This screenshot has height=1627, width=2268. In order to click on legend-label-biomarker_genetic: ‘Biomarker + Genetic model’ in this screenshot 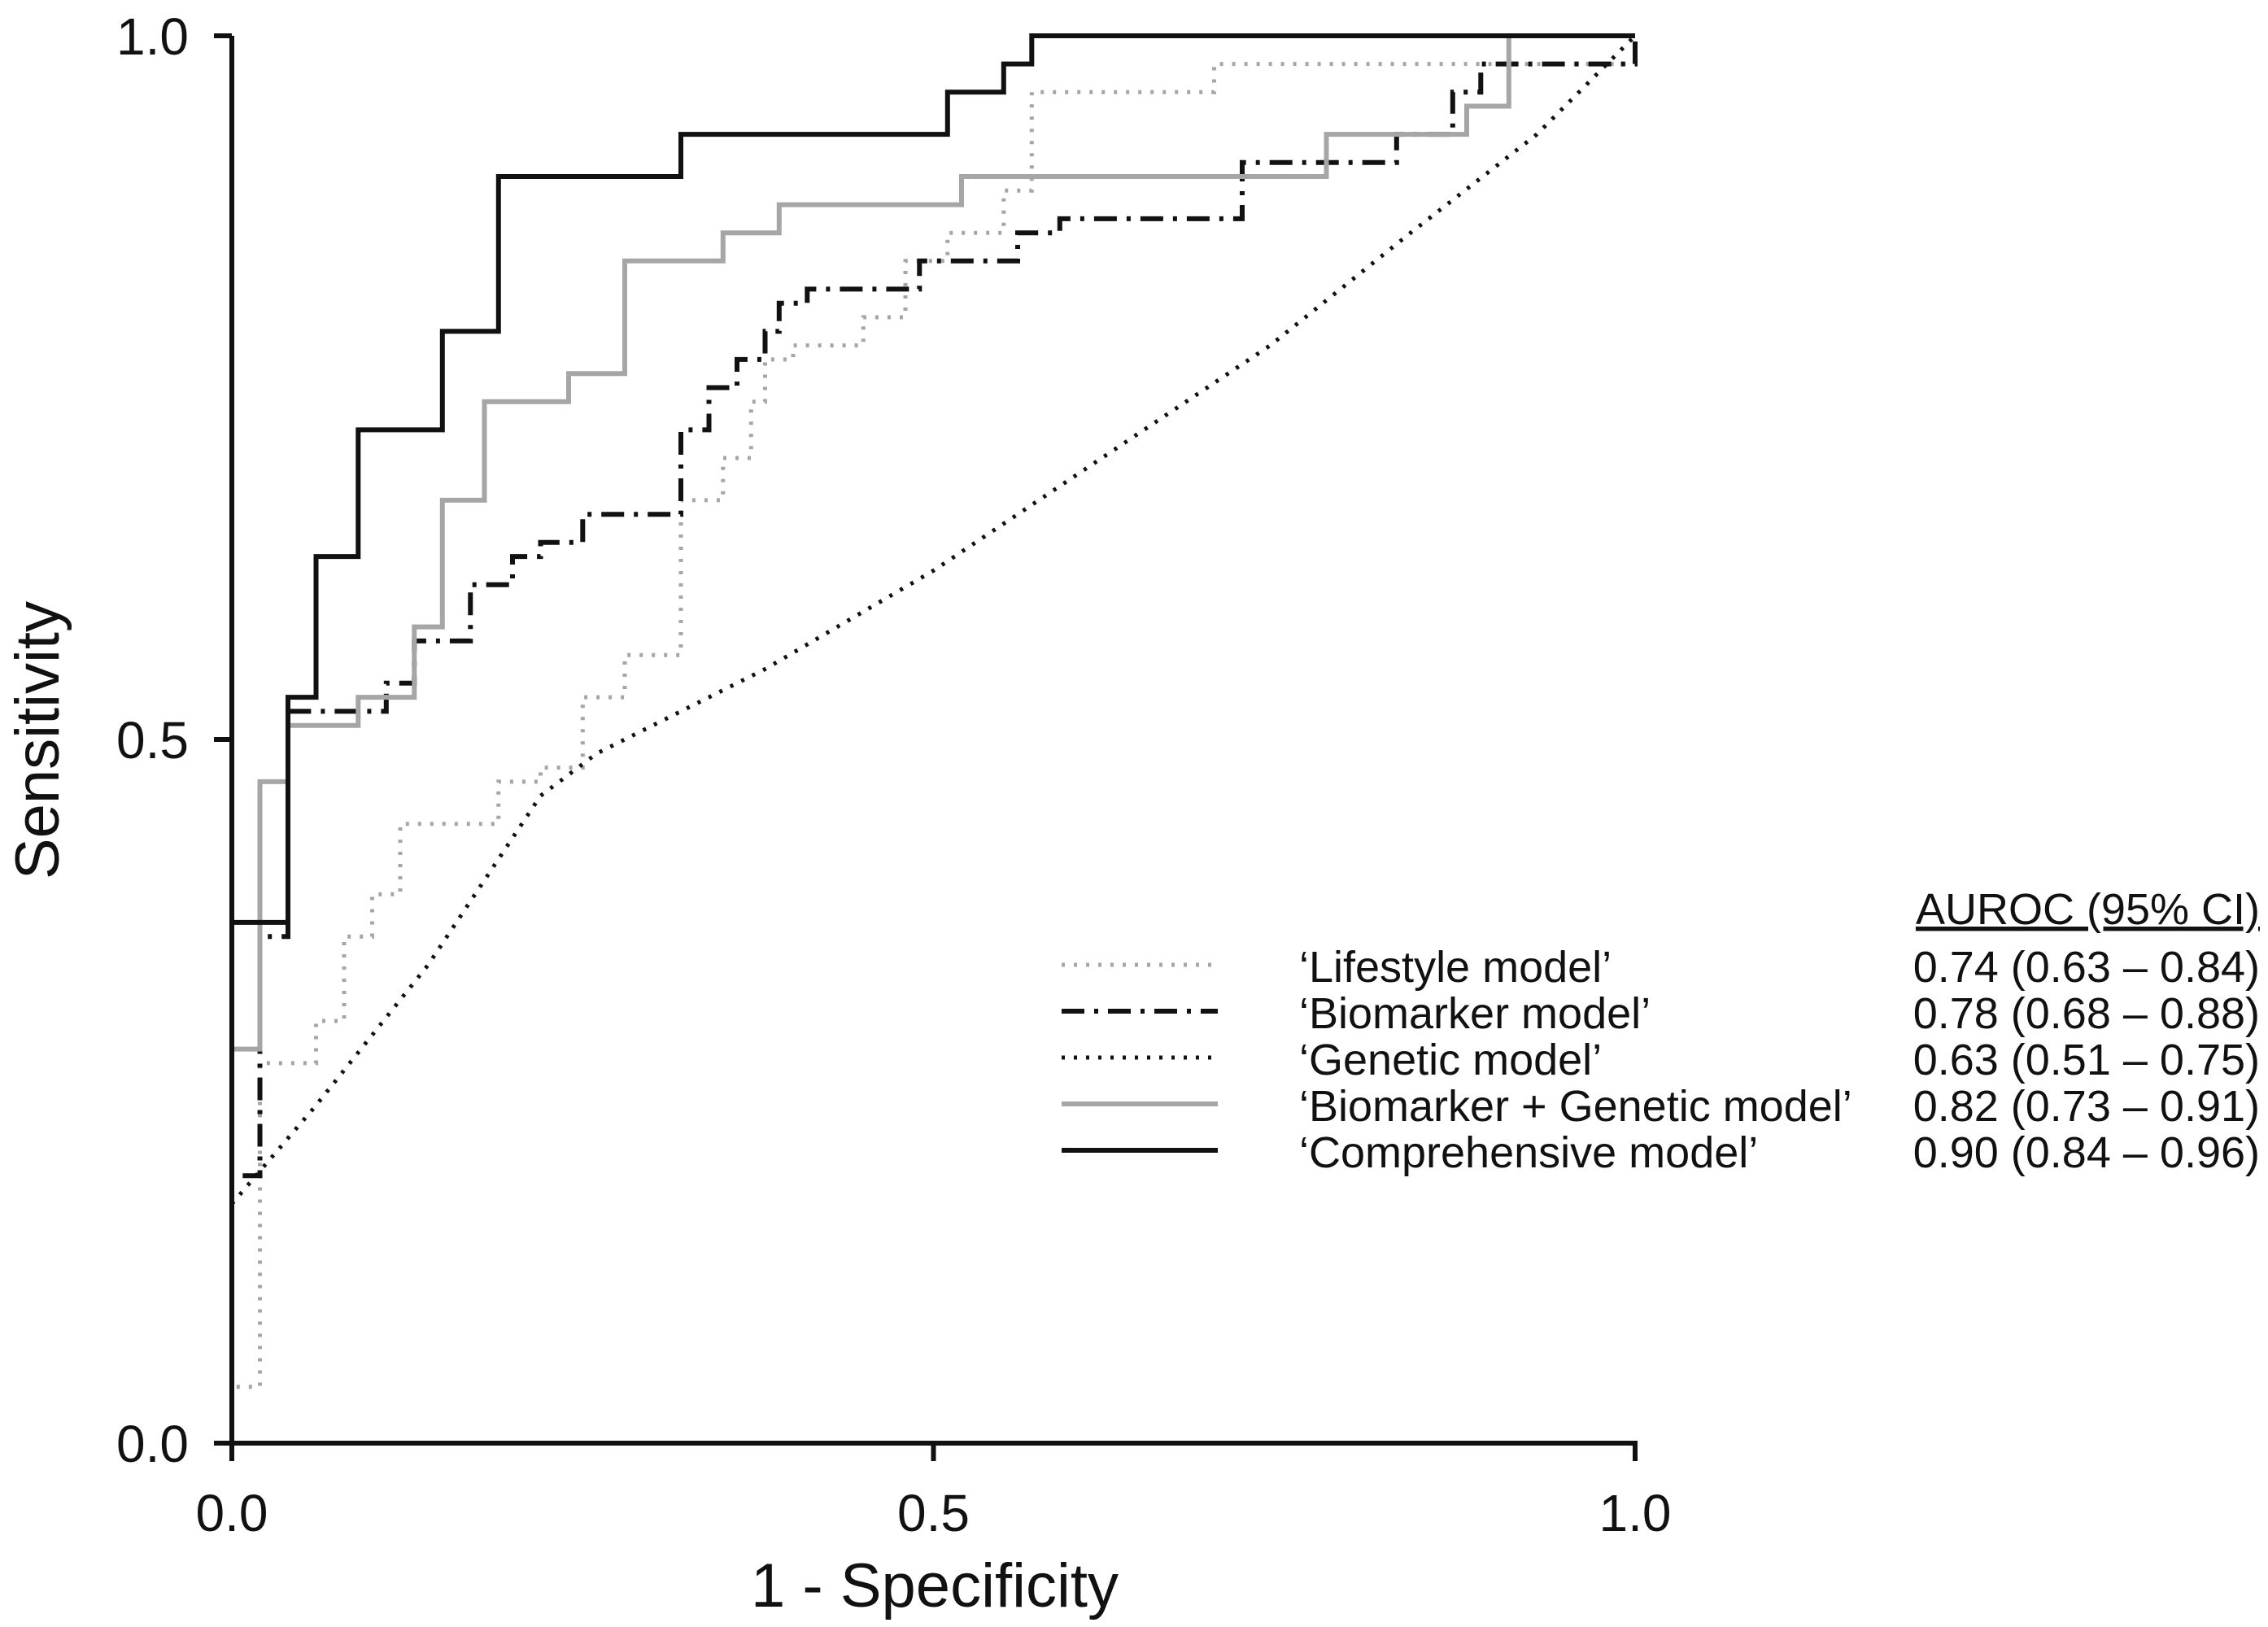, I will do `click(1575, 1106)`.